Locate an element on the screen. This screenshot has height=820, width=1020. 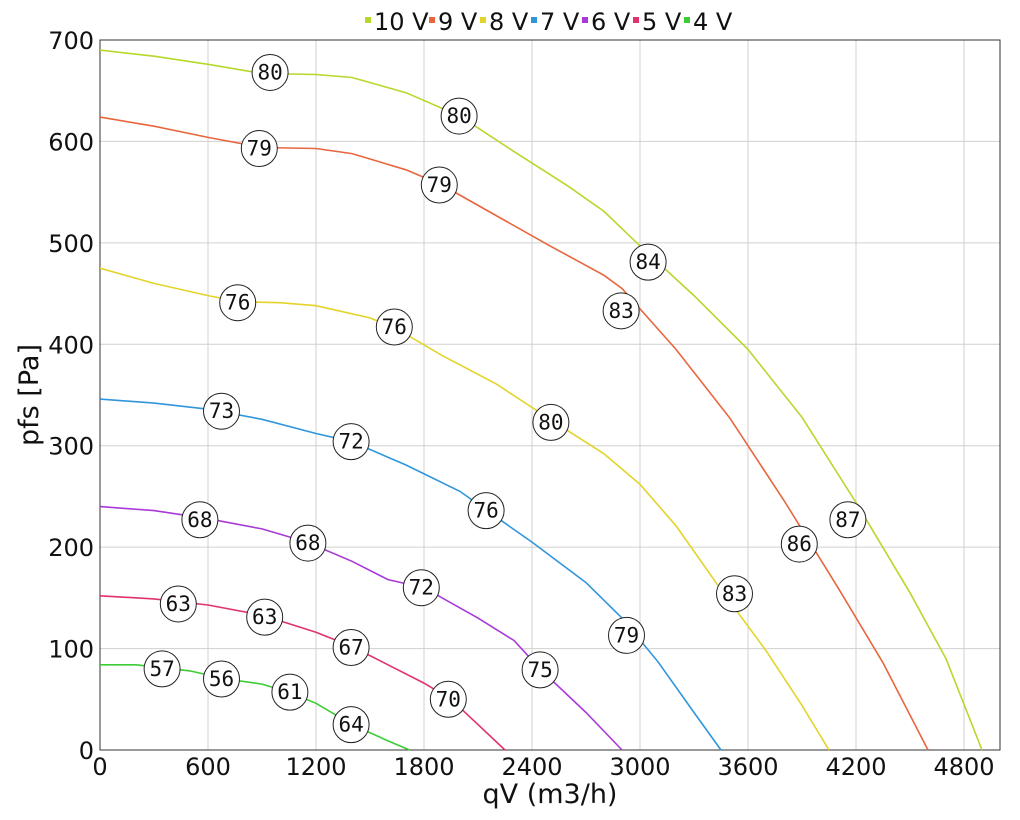
efficiency-marker: 86 is located at coordinates (799, 544).